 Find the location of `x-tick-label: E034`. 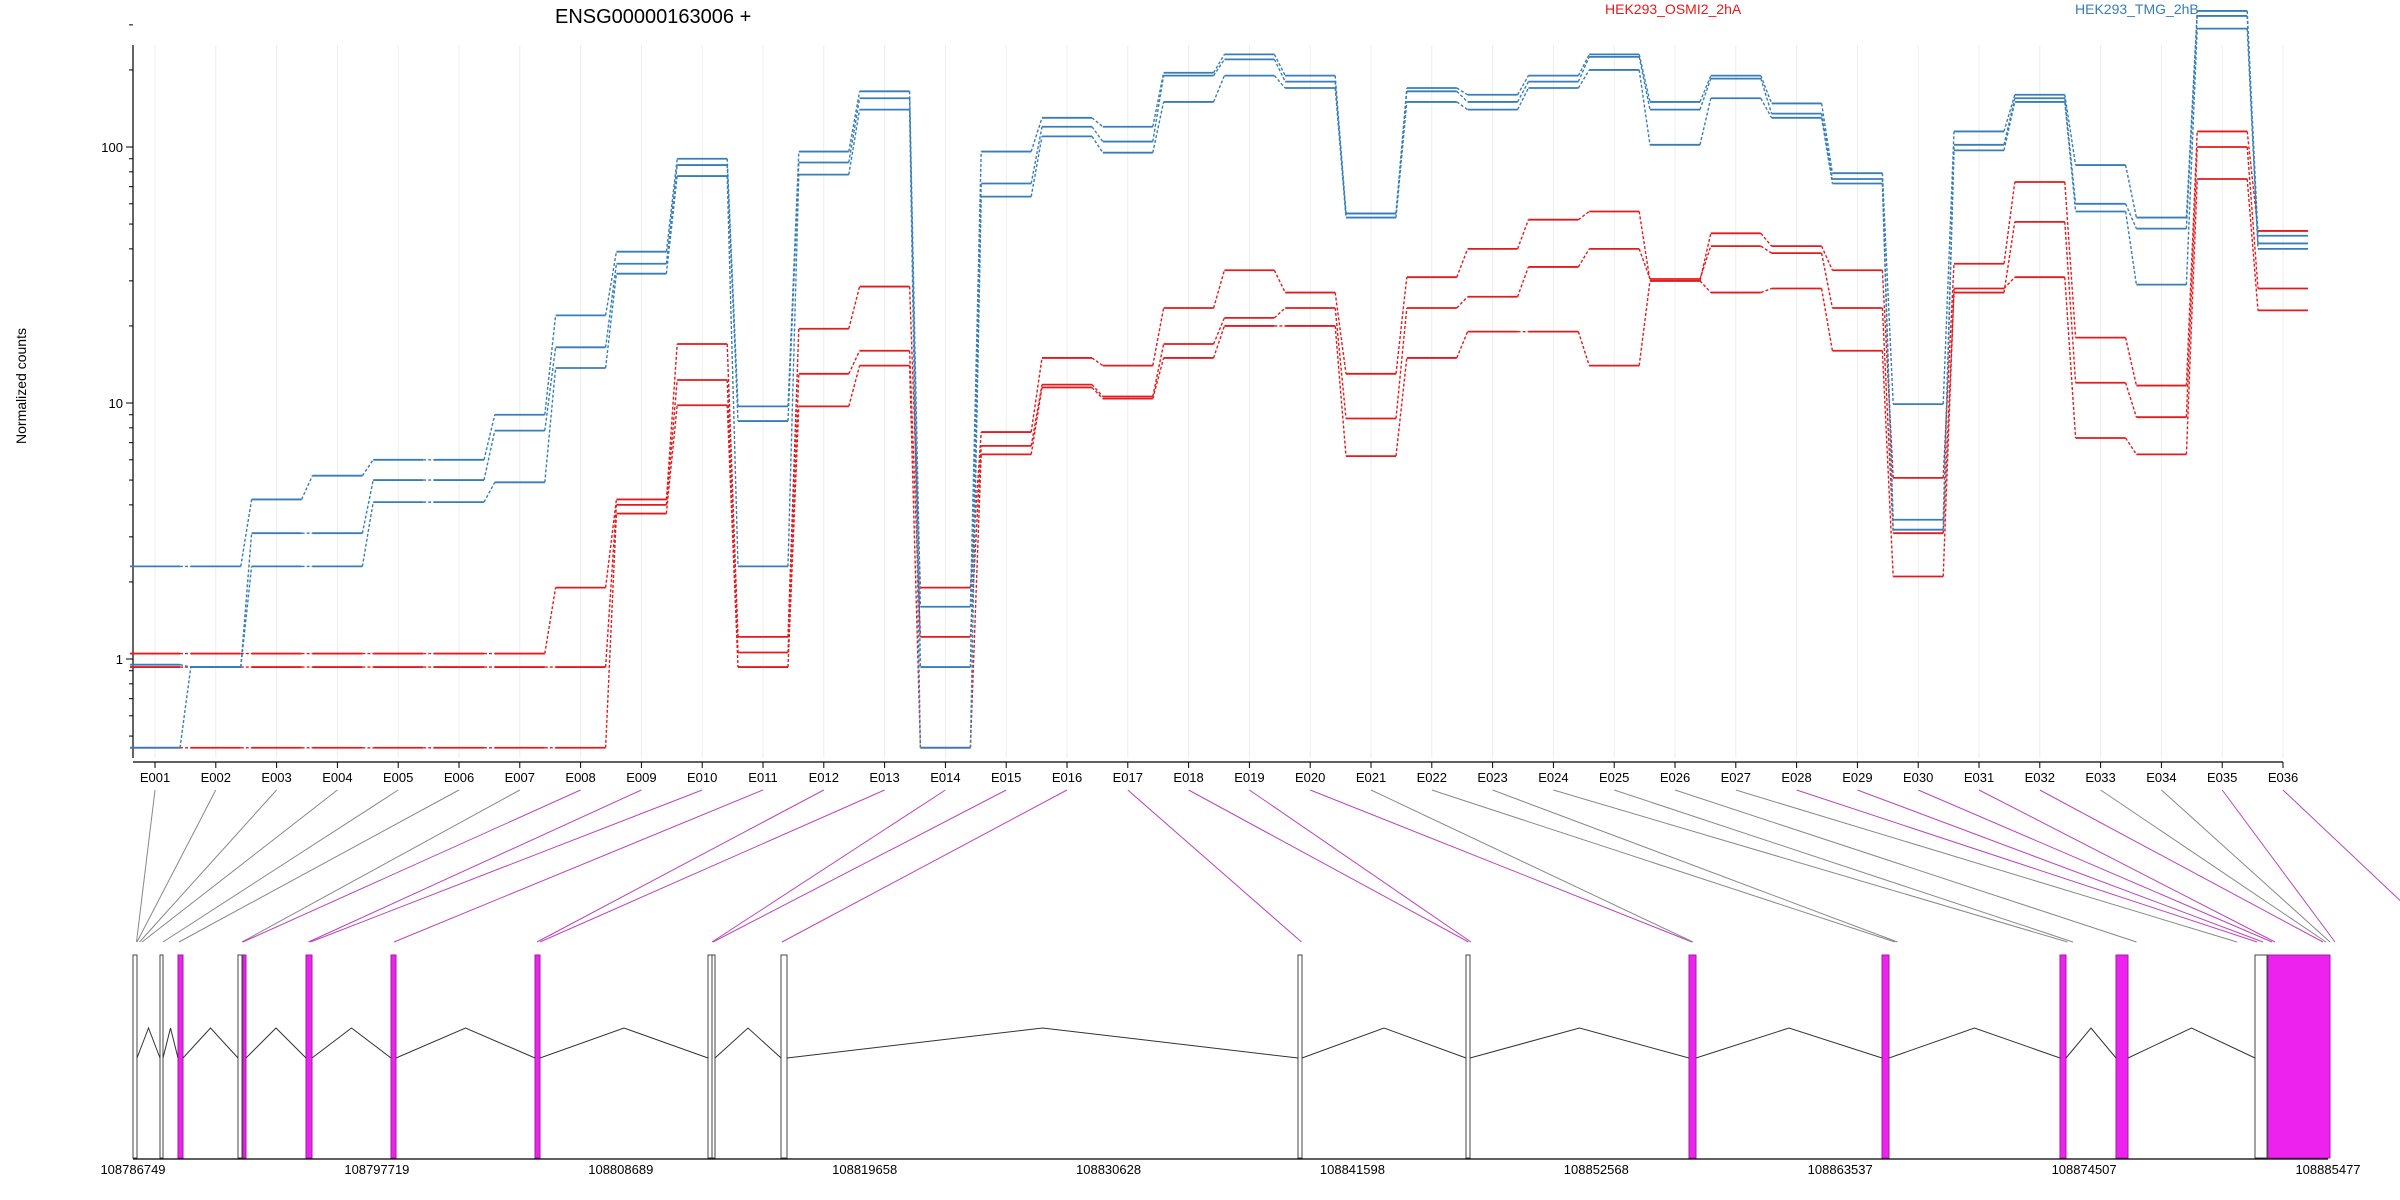

x-tick-label: E034 is located at coordinates (2161, 777).